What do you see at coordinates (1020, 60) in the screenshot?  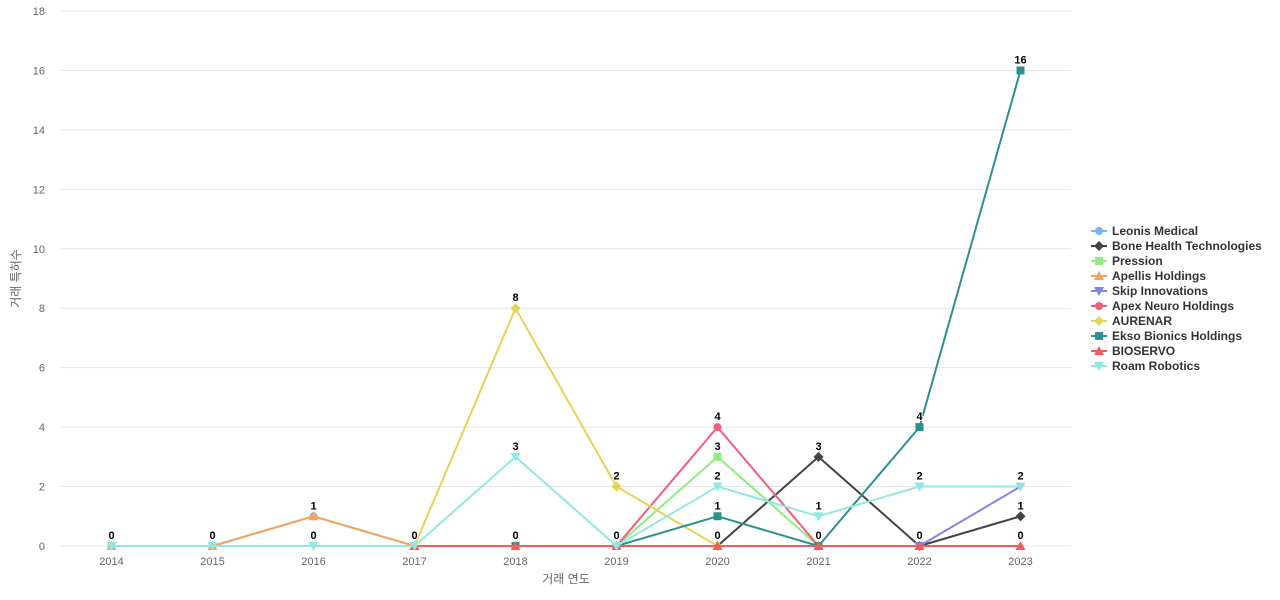 I see `data-label: 16` at bounding box center [1020, 60].